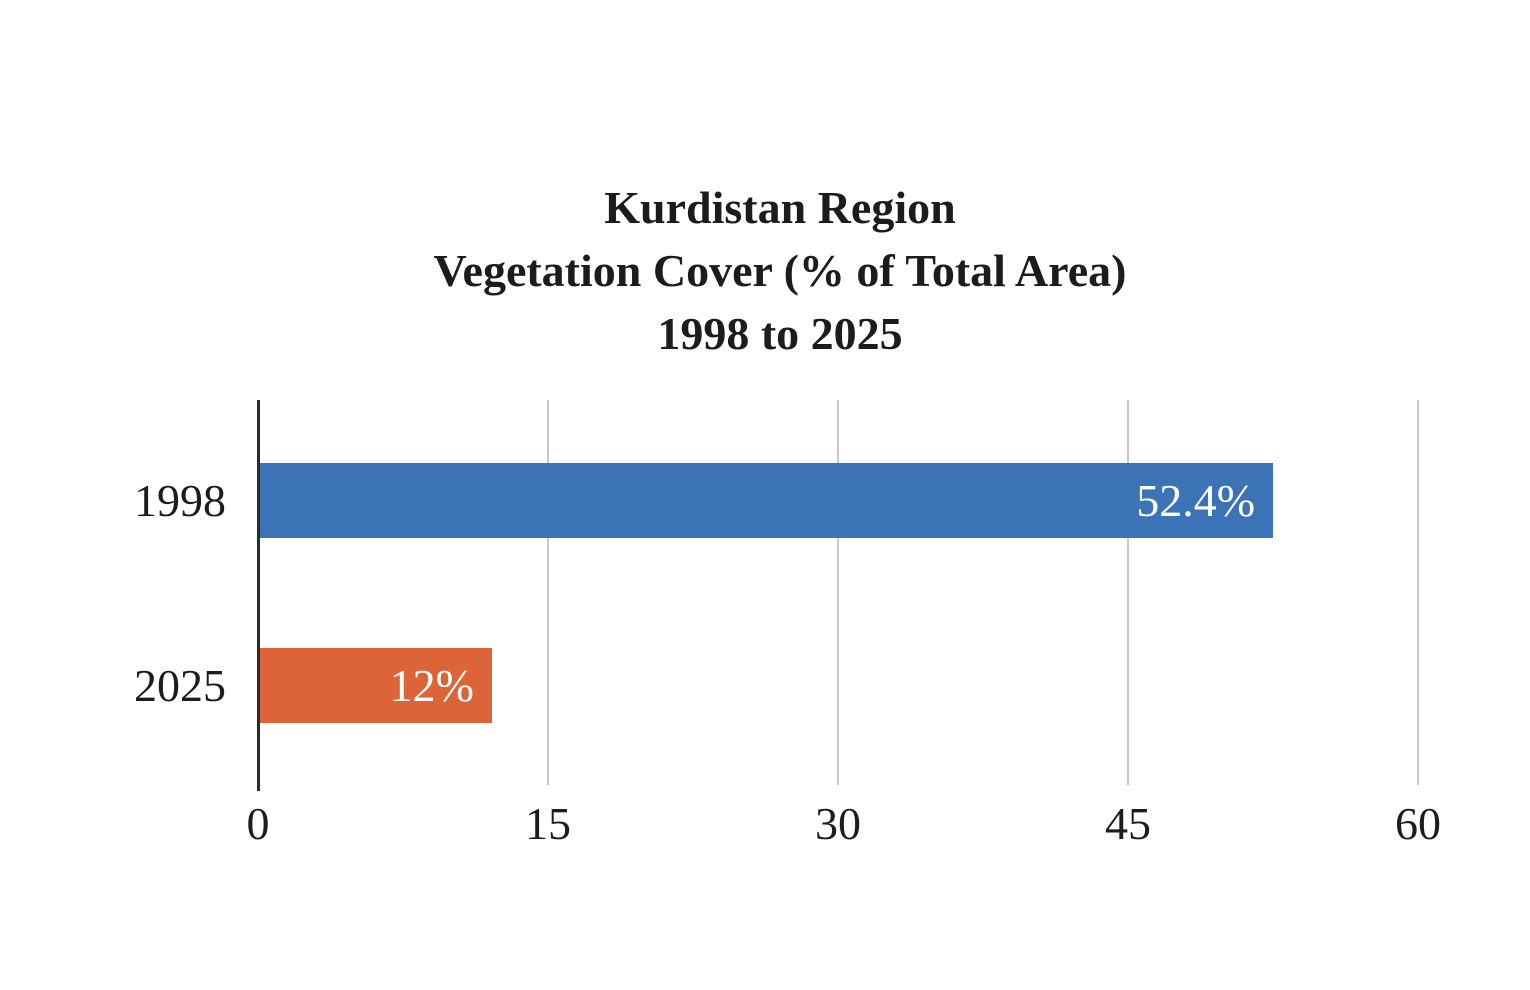 This screenshot has width=1530, height=990. What do you see at coordinates (258, 823) in the screenshot?
I see `x-tick-label-0: 0` at bounding box center [258, 823].